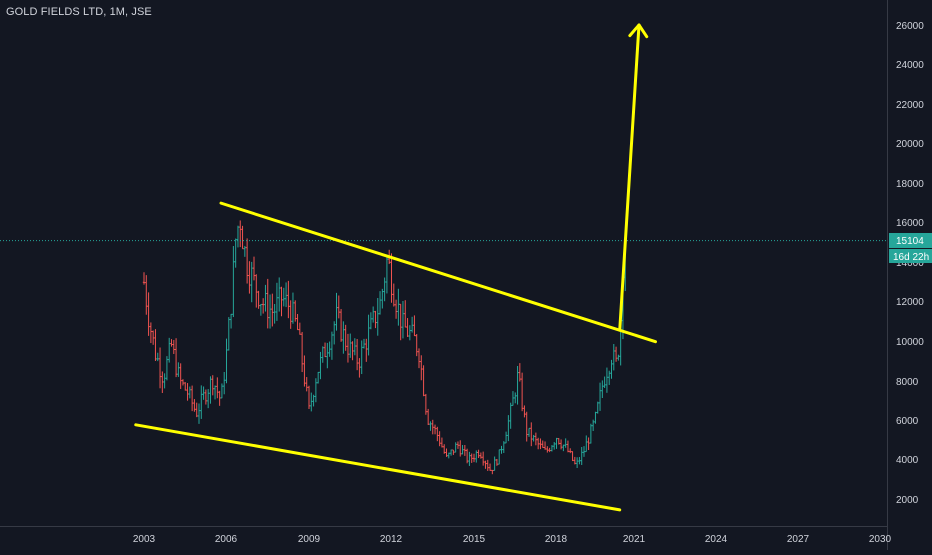 The height and width of the screenshot is (555, 932). Describe the element at coordinates (910, 26) in the screenshot. I see `price-tick: 26000` at that location.